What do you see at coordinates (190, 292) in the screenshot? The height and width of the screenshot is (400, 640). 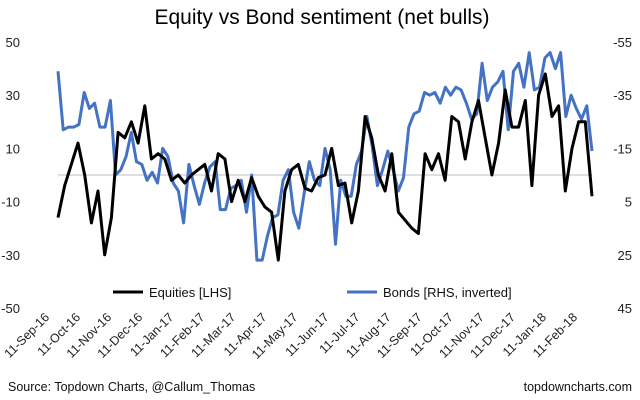 I see `legend-label-equities: Equities [LHS]` at bounding box center [190, 292].